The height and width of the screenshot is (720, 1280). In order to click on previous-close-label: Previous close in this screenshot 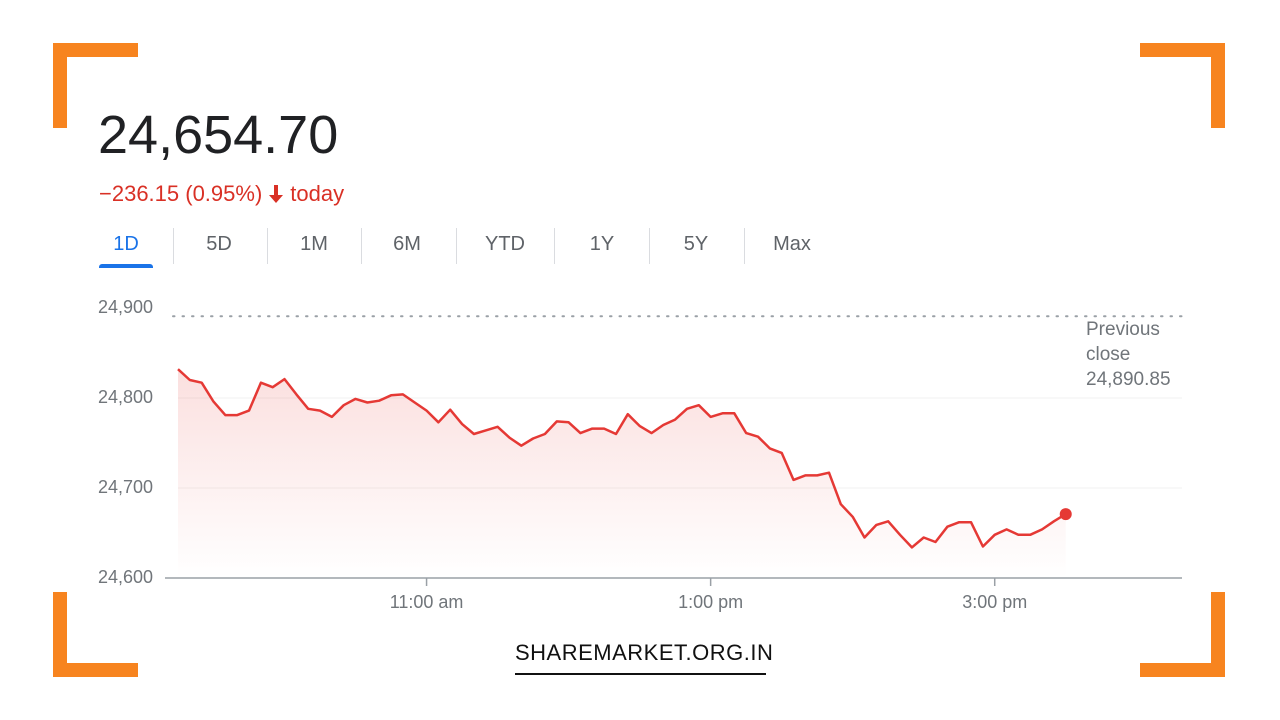, I will do `click(1123, 342)`.